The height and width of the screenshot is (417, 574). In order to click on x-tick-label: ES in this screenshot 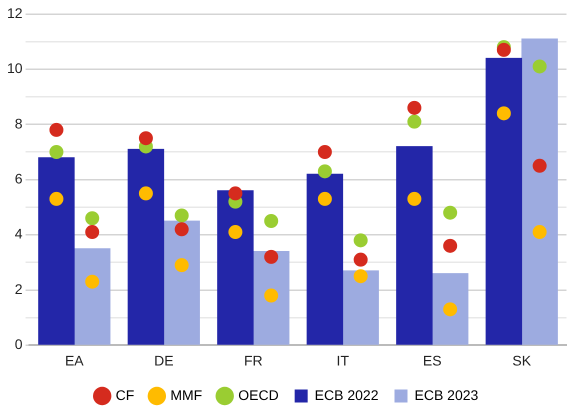, I will do `click(432, 360)`.